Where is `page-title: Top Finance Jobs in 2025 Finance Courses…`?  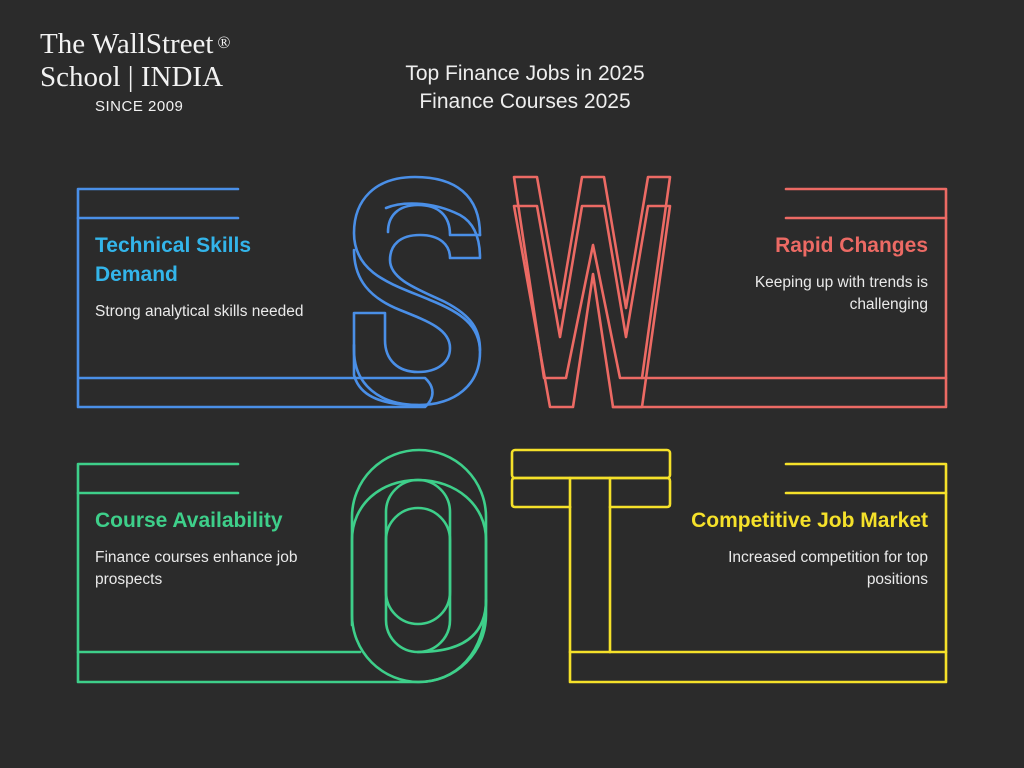
page-title: Top Finance Jobs in 2025 Finance Courses… is located at coordinates (525, 88).